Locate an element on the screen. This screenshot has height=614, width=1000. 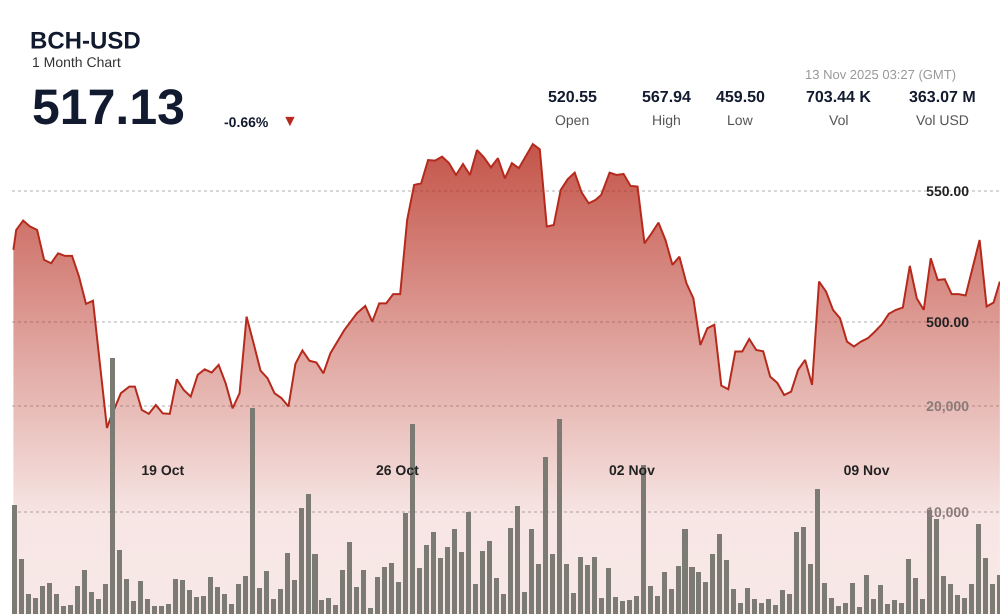
text: 1 Month Chart is located at coordinates (76, 62).